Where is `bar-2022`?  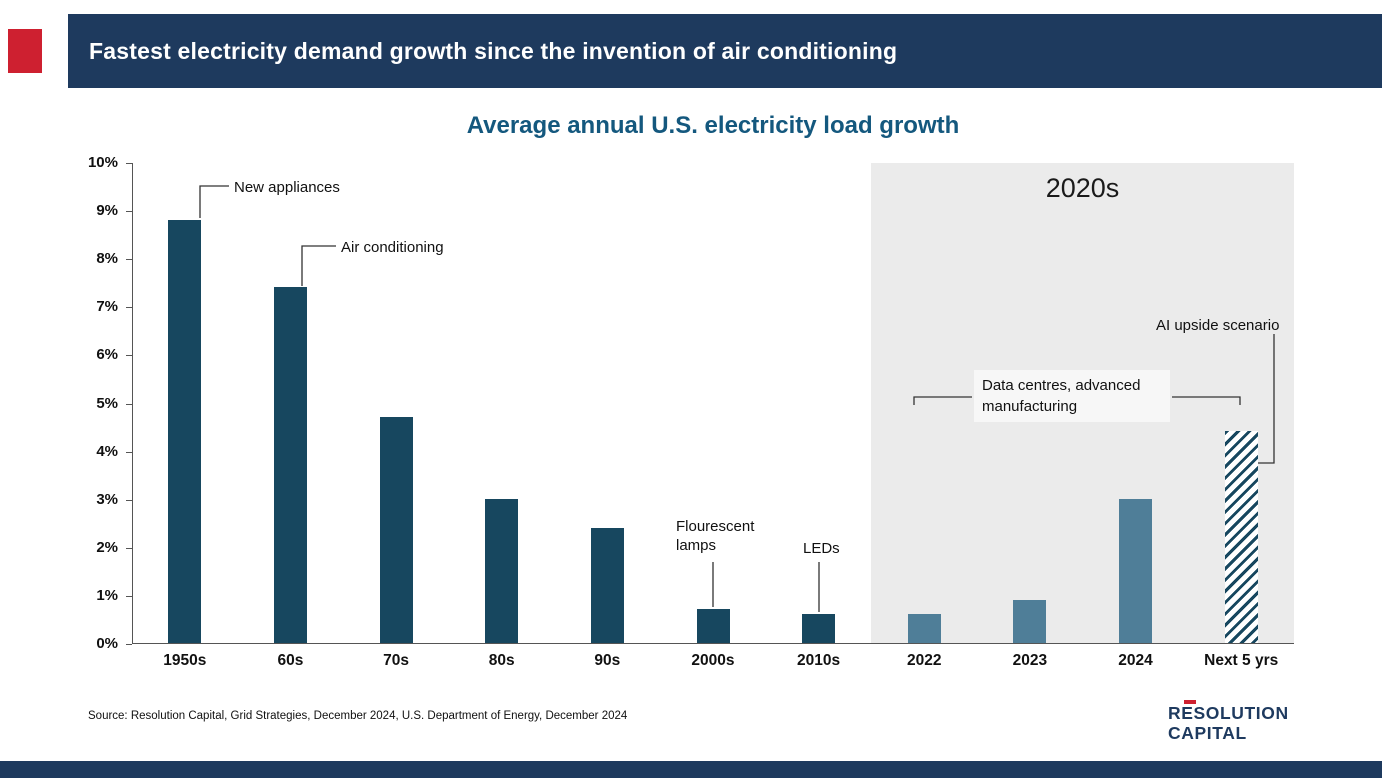 bar-2022 is located at coordinates (924, 628).